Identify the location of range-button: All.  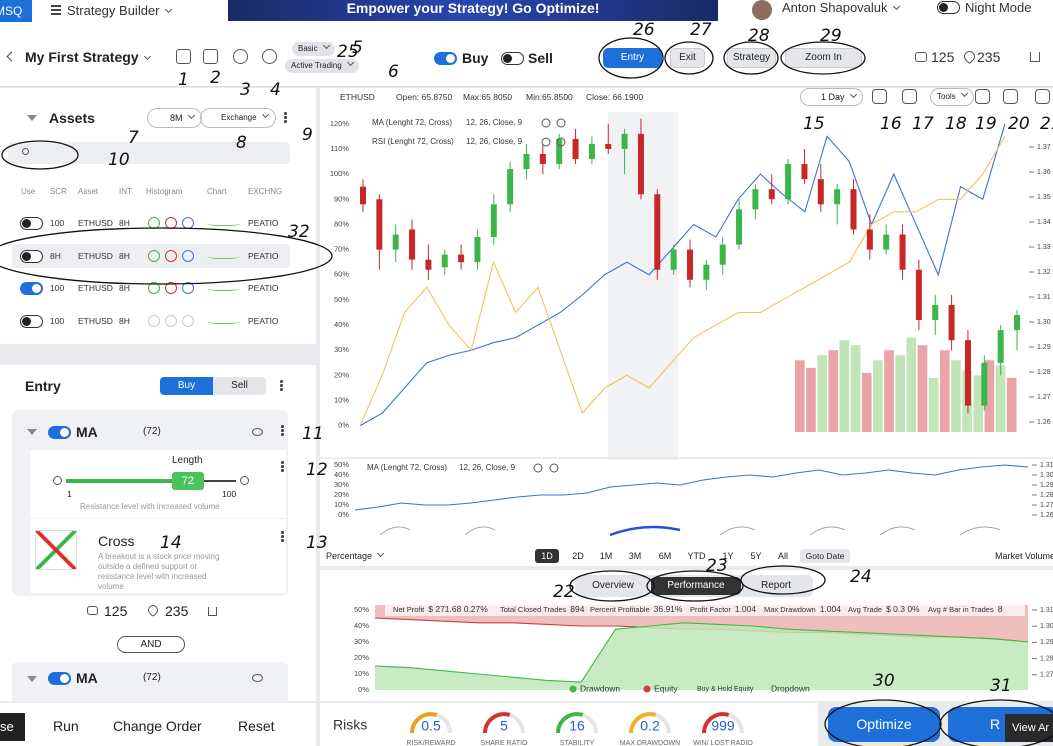
(782, 556).